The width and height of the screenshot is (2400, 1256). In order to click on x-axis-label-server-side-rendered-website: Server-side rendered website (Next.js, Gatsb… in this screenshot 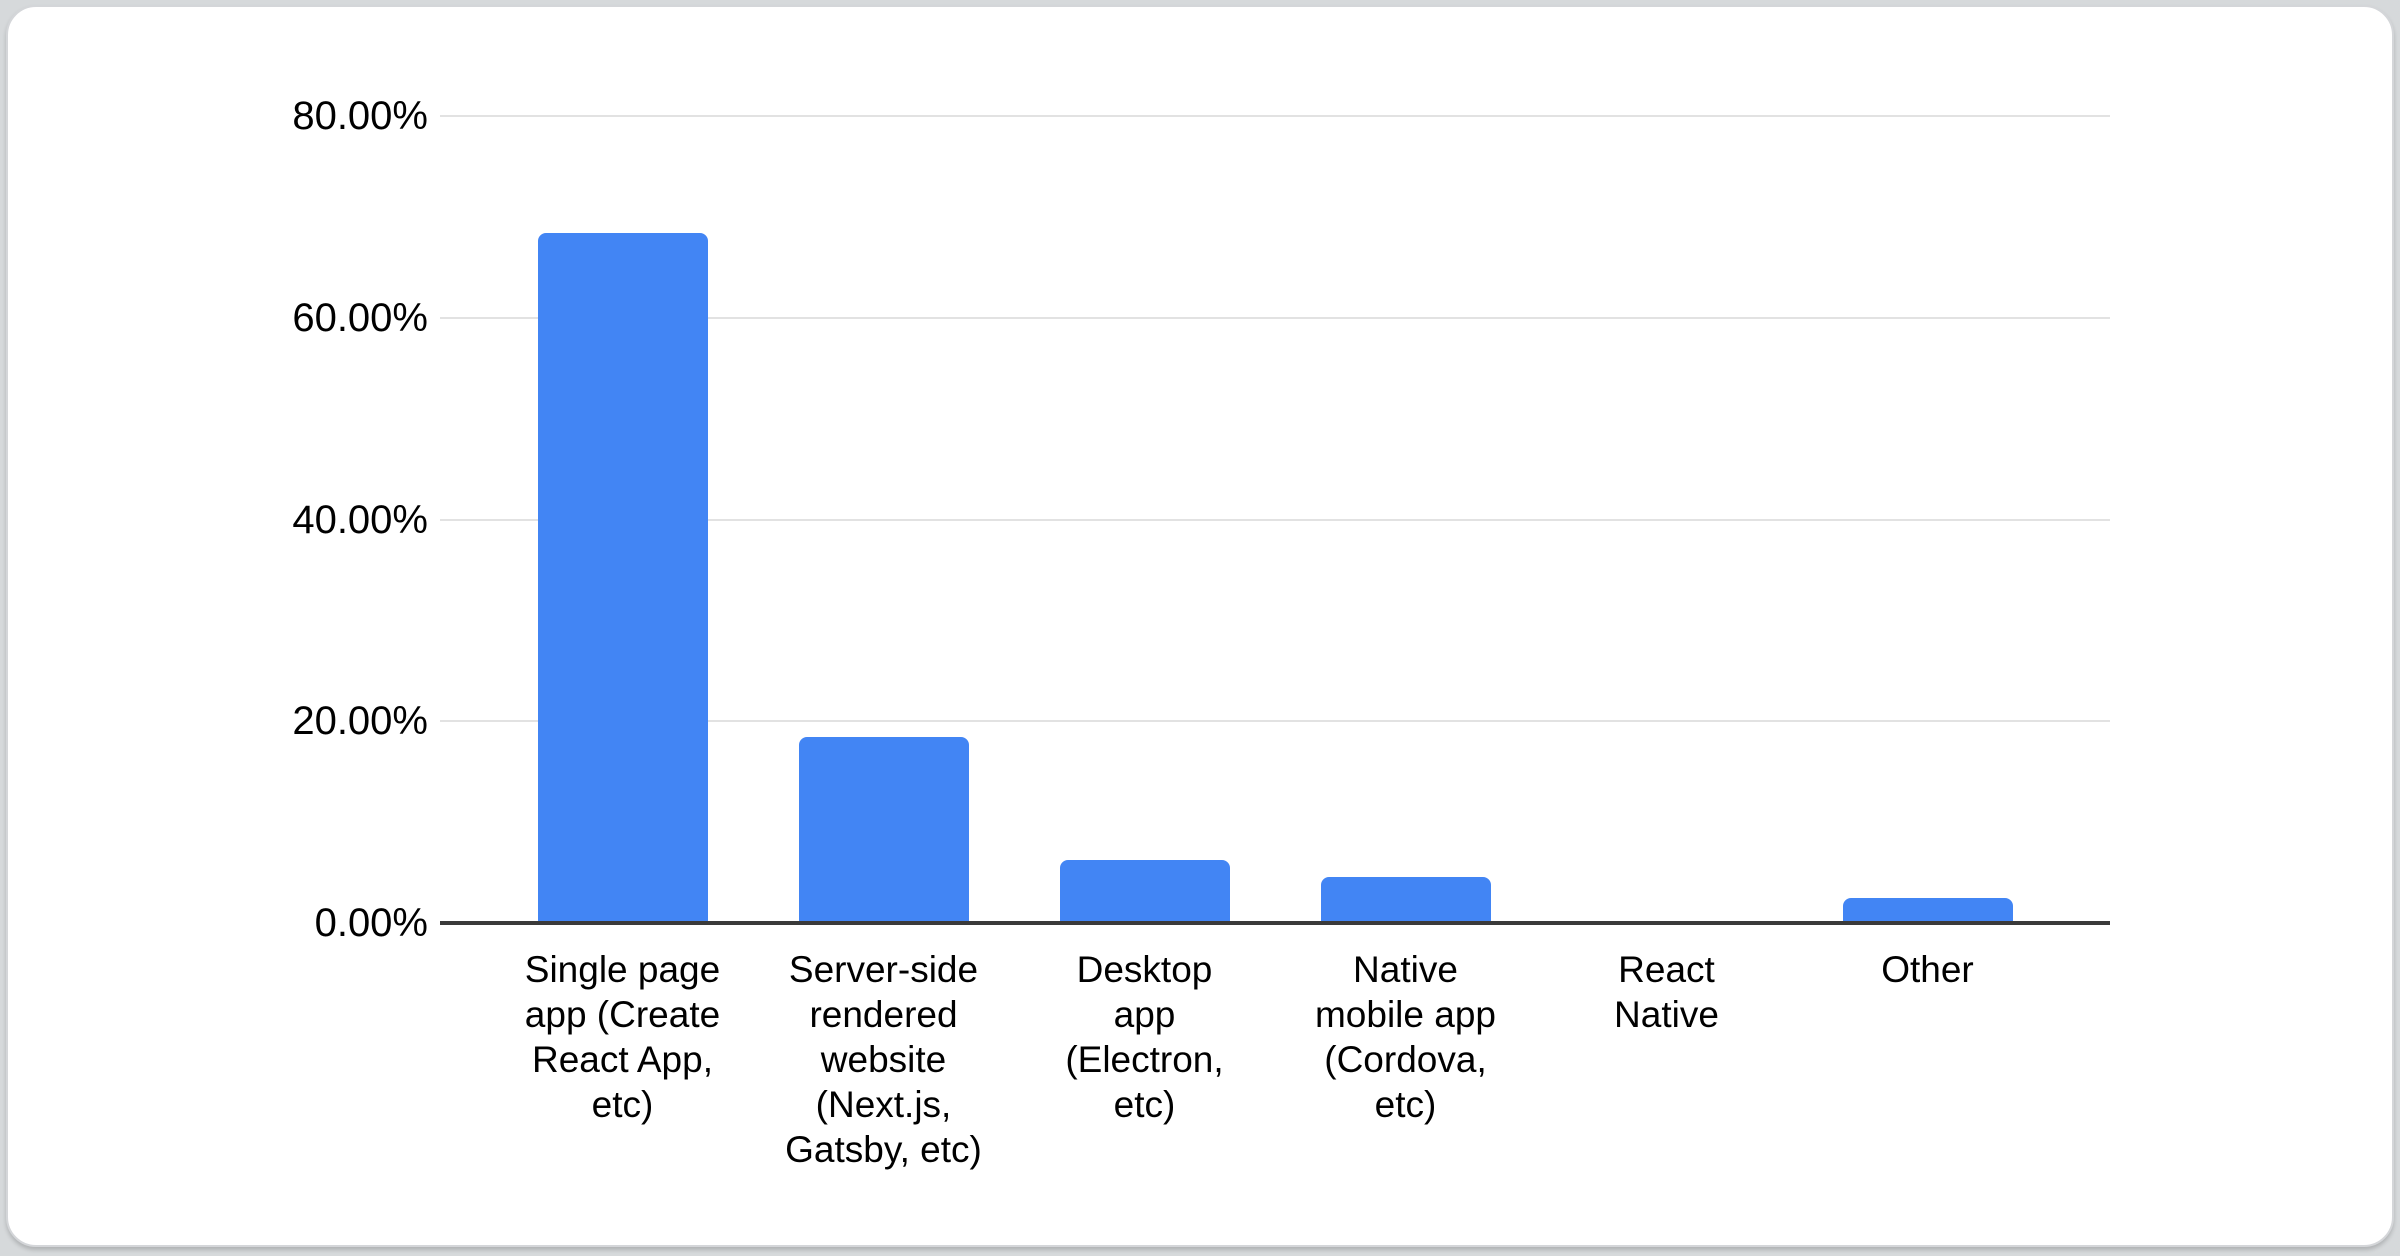, I will do `click(883, 1059)`.